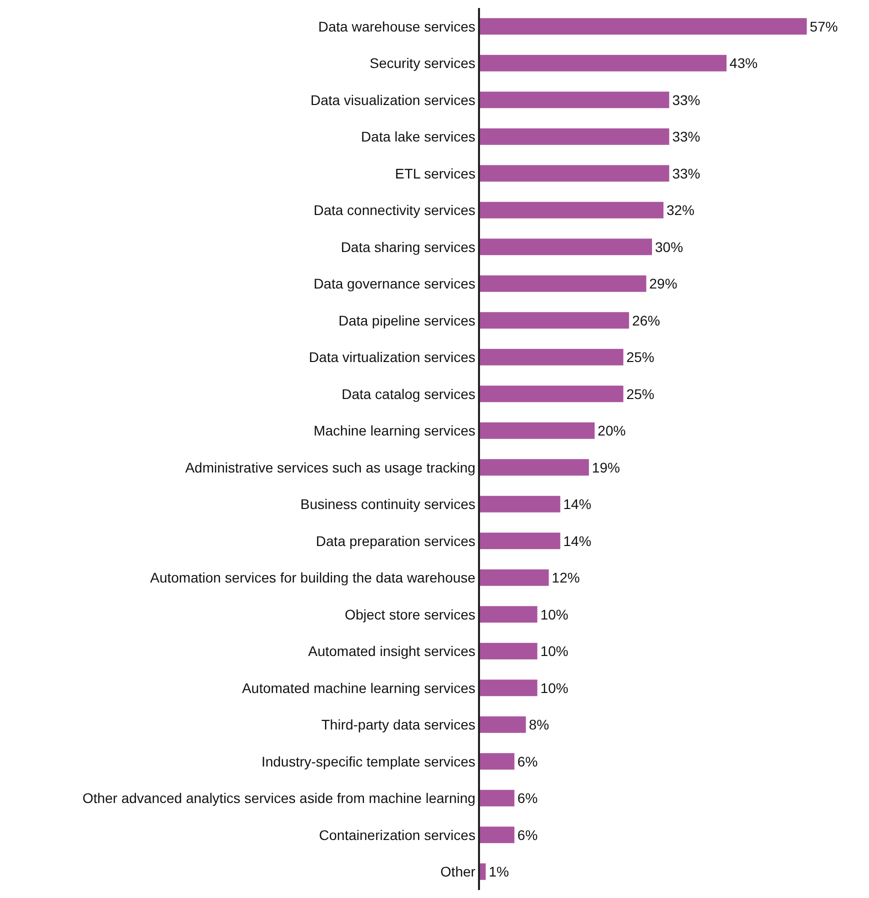  What do you see at coordinates (410, 614) in the screenshot?
I see `y-tick-label: Object store services` at bounding box center [410, 614].